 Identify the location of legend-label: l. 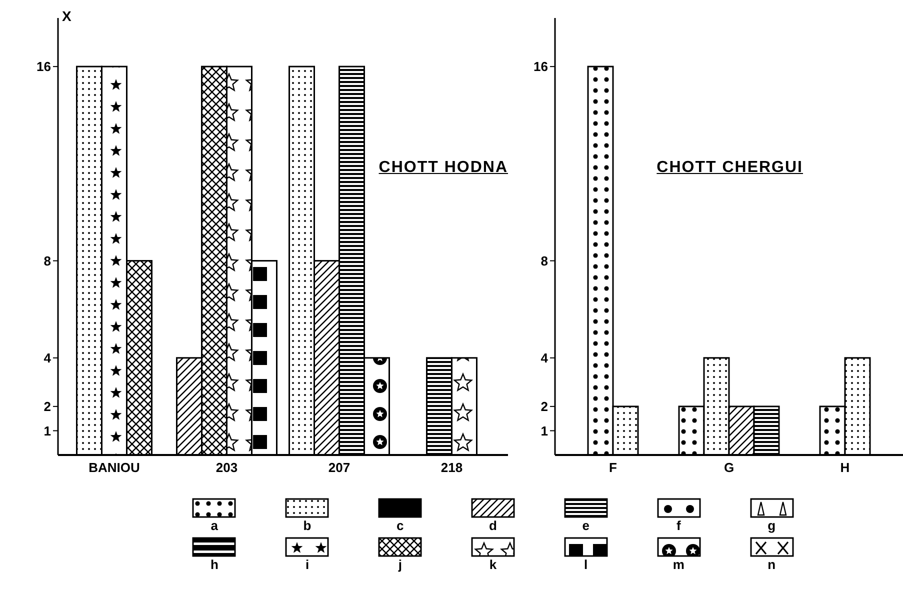
(586, 564).